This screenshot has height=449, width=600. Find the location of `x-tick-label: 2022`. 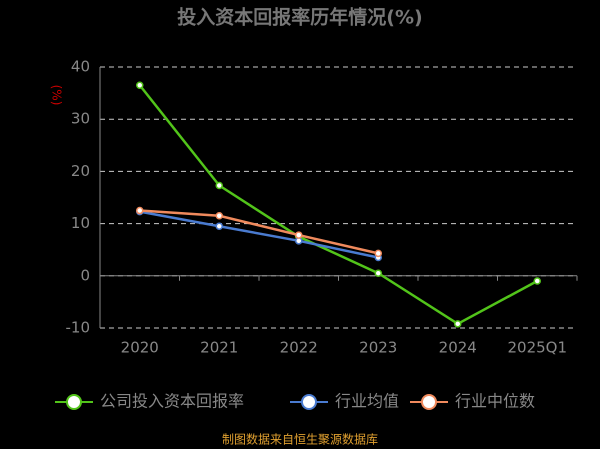

x-tick-label: 2022 is located at coordinates (299, 348).